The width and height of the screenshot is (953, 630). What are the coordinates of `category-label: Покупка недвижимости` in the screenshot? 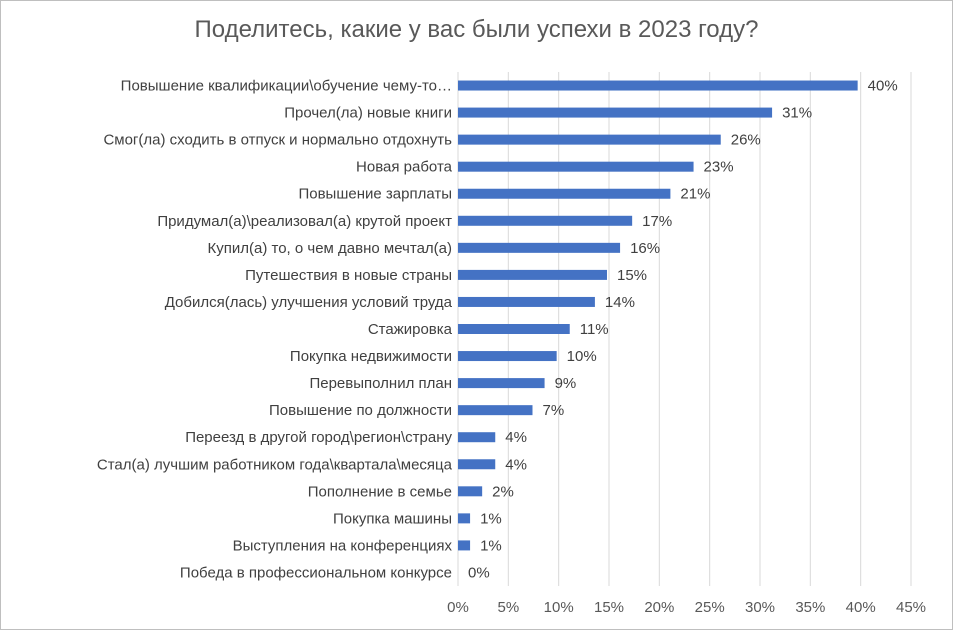 It's located at (371, 356).